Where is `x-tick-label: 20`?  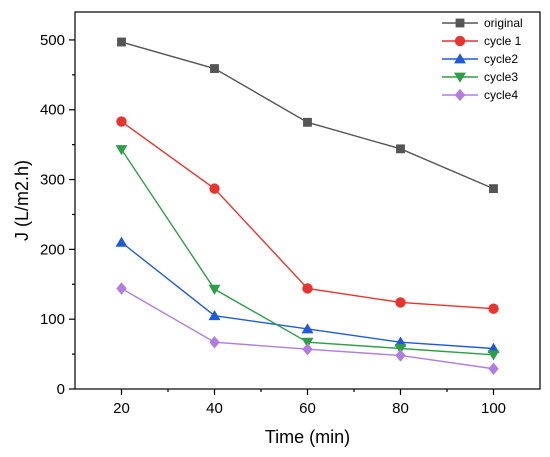 x-tick-label: 20 is located at coordinates (121, 408).